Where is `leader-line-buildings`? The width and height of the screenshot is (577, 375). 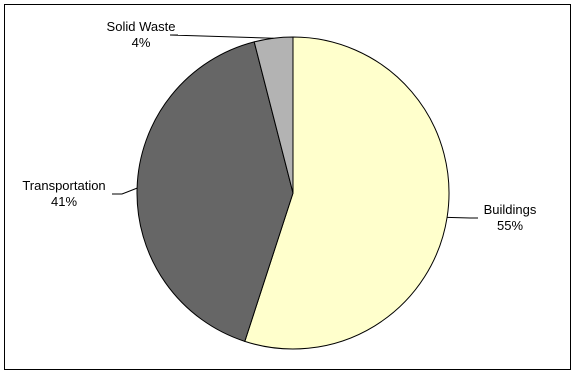
leader-line-buildings is located at coordinates (462, 217).